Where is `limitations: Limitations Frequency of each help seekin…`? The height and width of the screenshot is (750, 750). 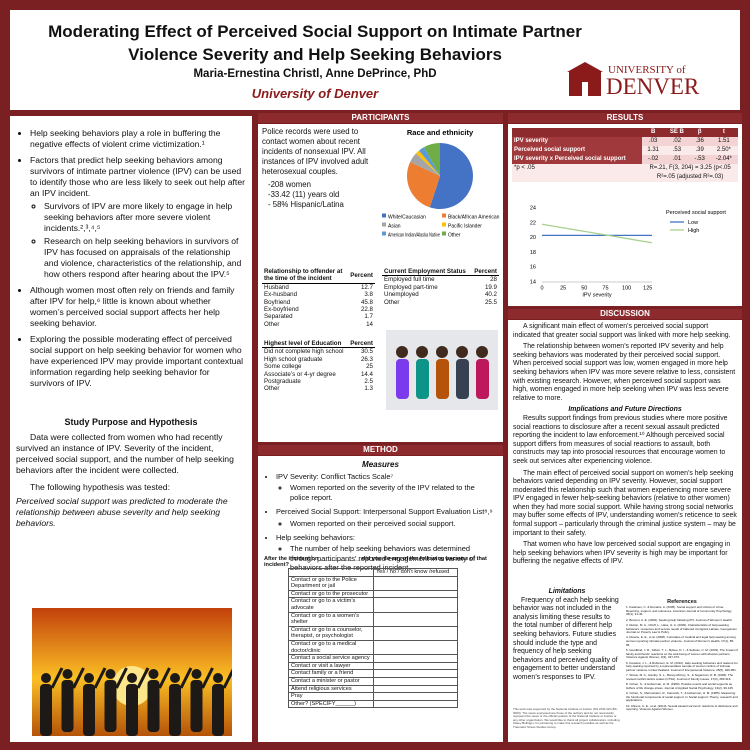
limitations: Limitations Frequency of each help seekin… is located at coordinates (567, 637).